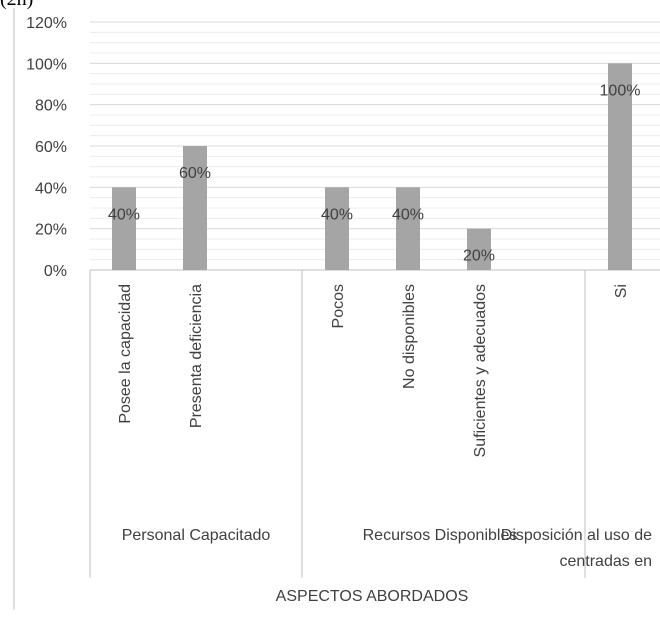 The image size is (660, 623). What do you see at coordinates (621, 291) in the screenshot?
I see `category-label: Si` at bounding box center [621, 291].